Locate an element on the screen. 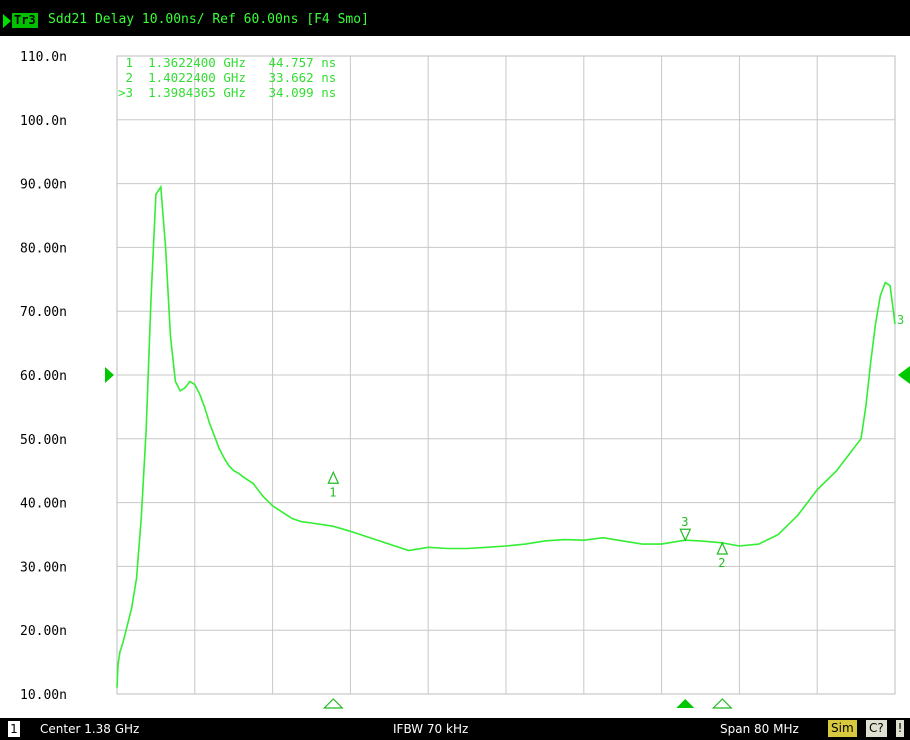 Image resolution: width=910 pixels, height=740 pixels. ifbw-value: IFBW 70 kHz is located at coordinates (431, 729).